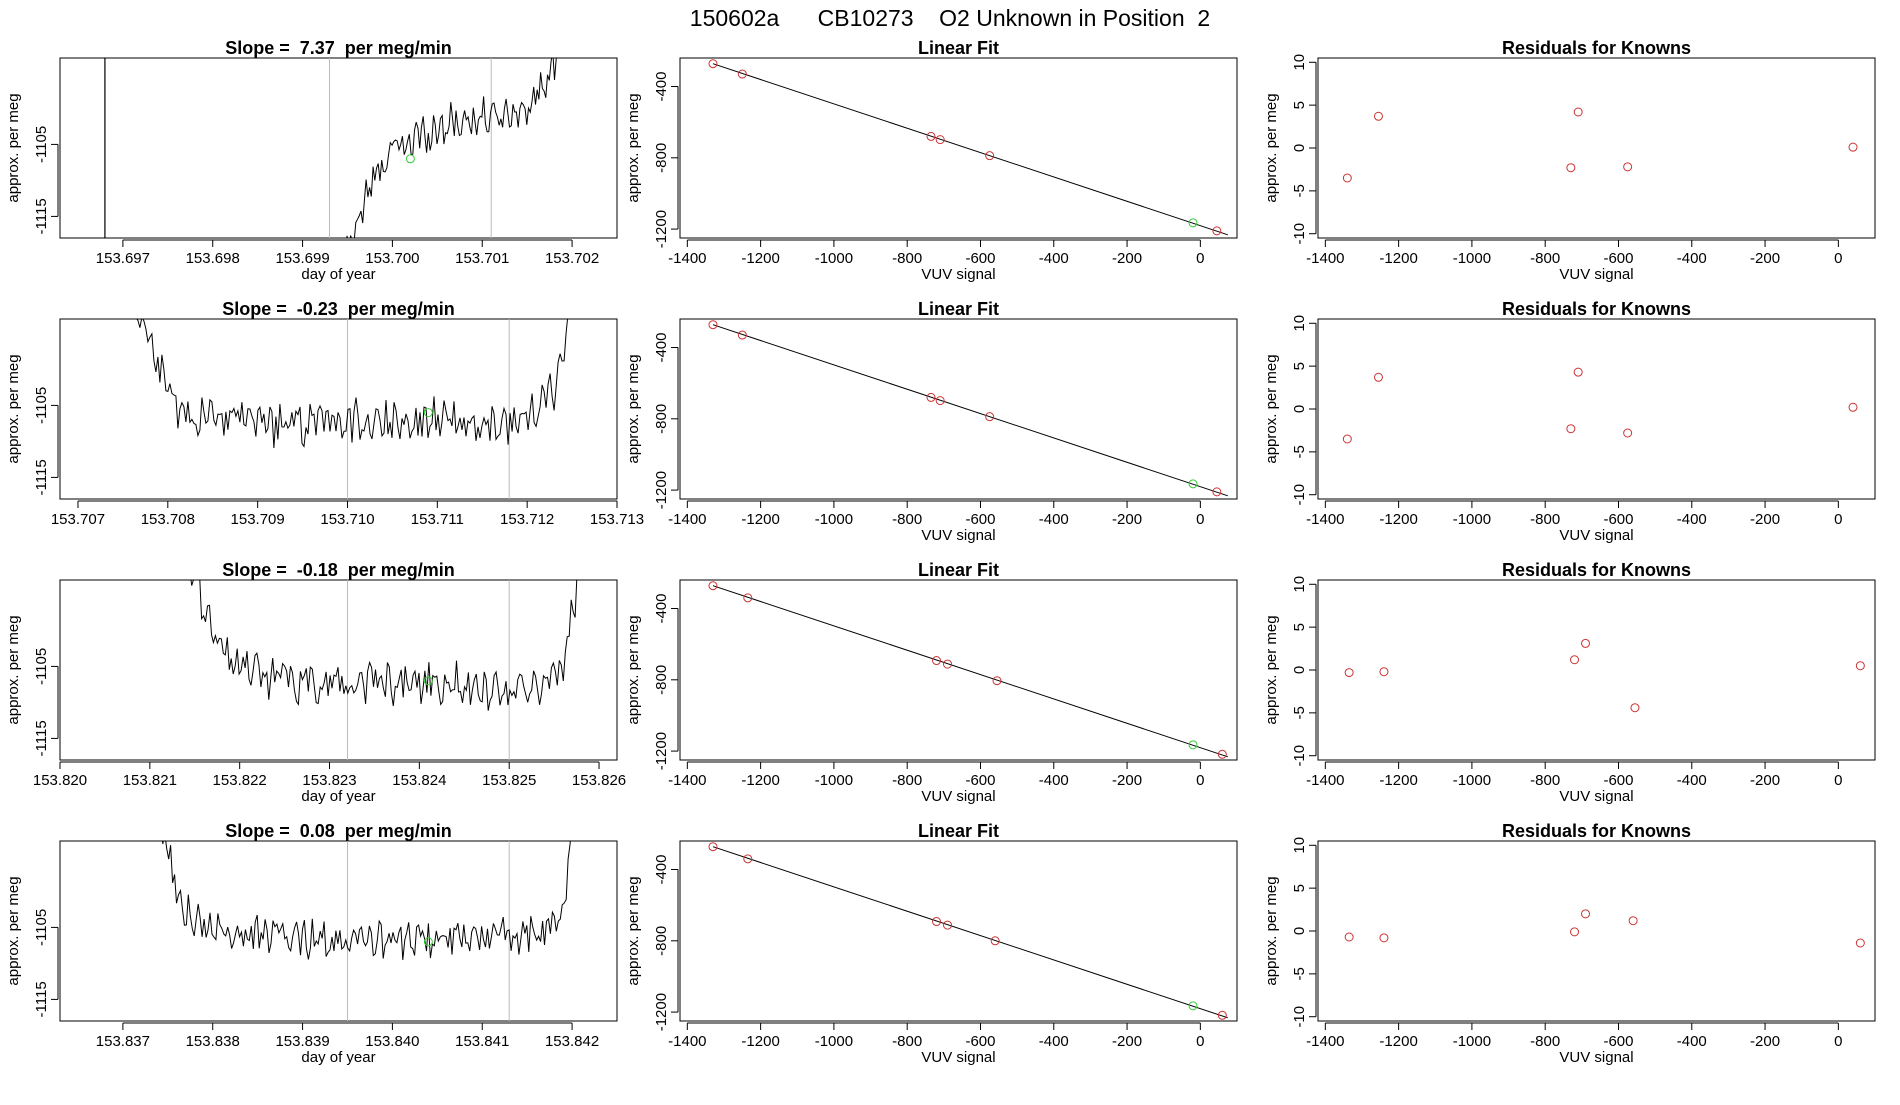 This screenshot has height=1105, width=1900. Describe the element at coordinates (834, 1041) in the screenshot. I see `lf3-x-tick-label: -1000` at that location.